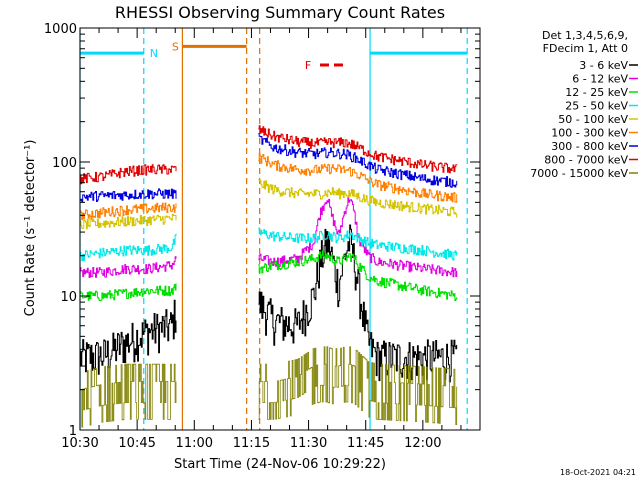 This screenshot has width=640, height=484. What do you see at coordinates (175, 46) in the screenshot?
I see `annotation-label-s: S` at bounding box center [175, 46].